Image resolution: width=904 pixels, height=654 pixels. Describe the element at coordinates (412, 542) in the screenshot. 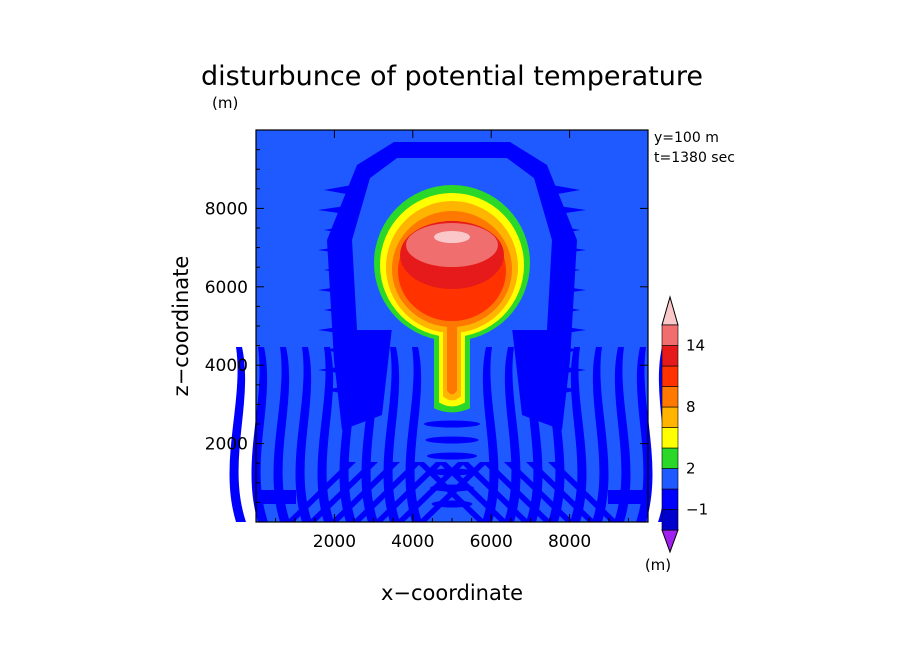

I see `x-tick-label: 4000` at that location.